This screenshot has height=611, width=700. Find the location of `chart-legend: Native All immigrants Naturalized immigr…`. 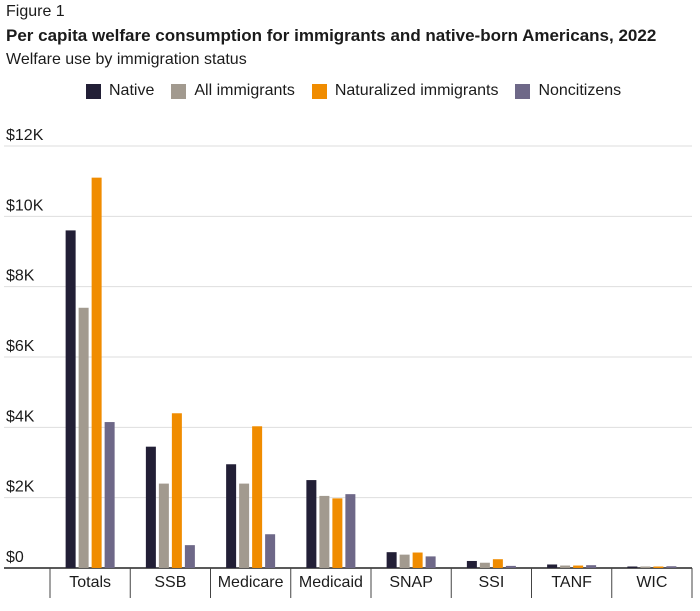

chart-legend: Native All immigrants Naturalized immigr… is located at coordinates (362, 91).